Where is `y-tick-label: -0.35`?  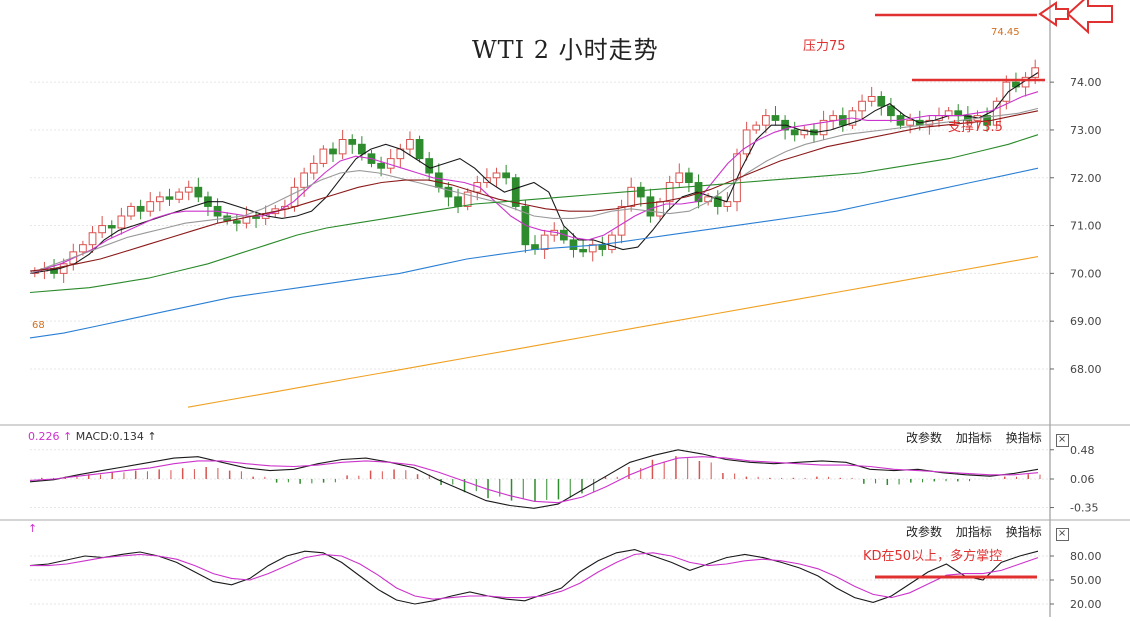
y-tick-label: -0.35 is located at coordinates (1084, 508).